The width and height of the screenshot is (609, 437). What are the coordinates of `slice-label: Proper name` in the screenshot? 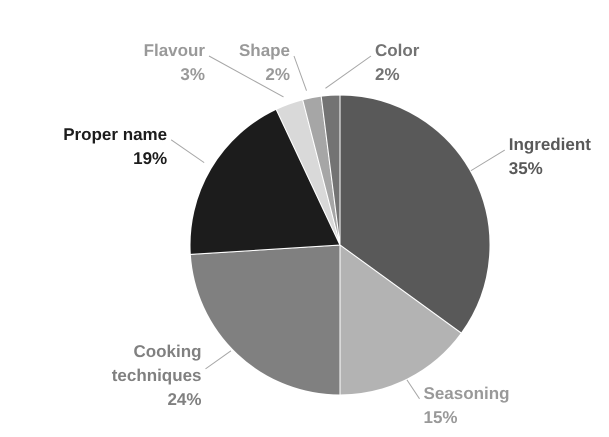 It's located at (115, 134).